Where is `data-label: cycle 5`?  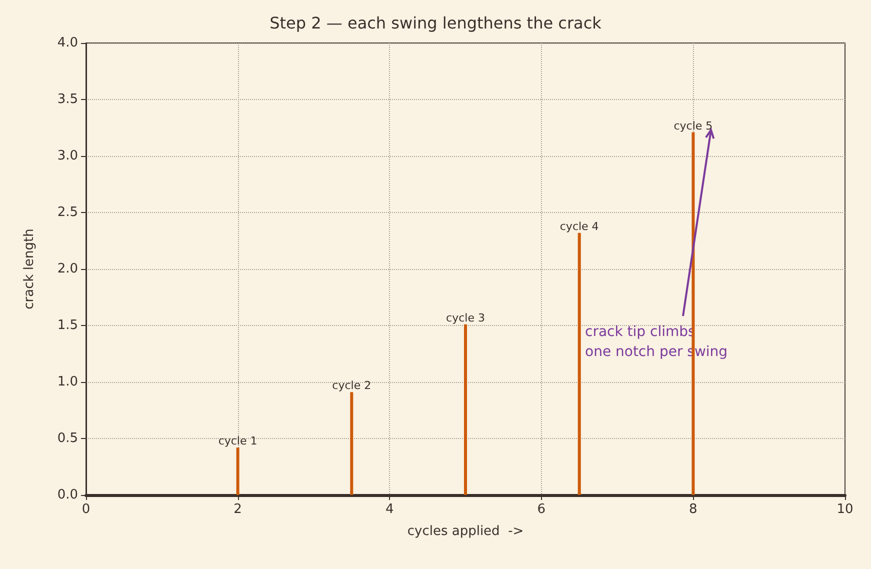 data-label: cycle 5 is located at coordinates (693, 125).